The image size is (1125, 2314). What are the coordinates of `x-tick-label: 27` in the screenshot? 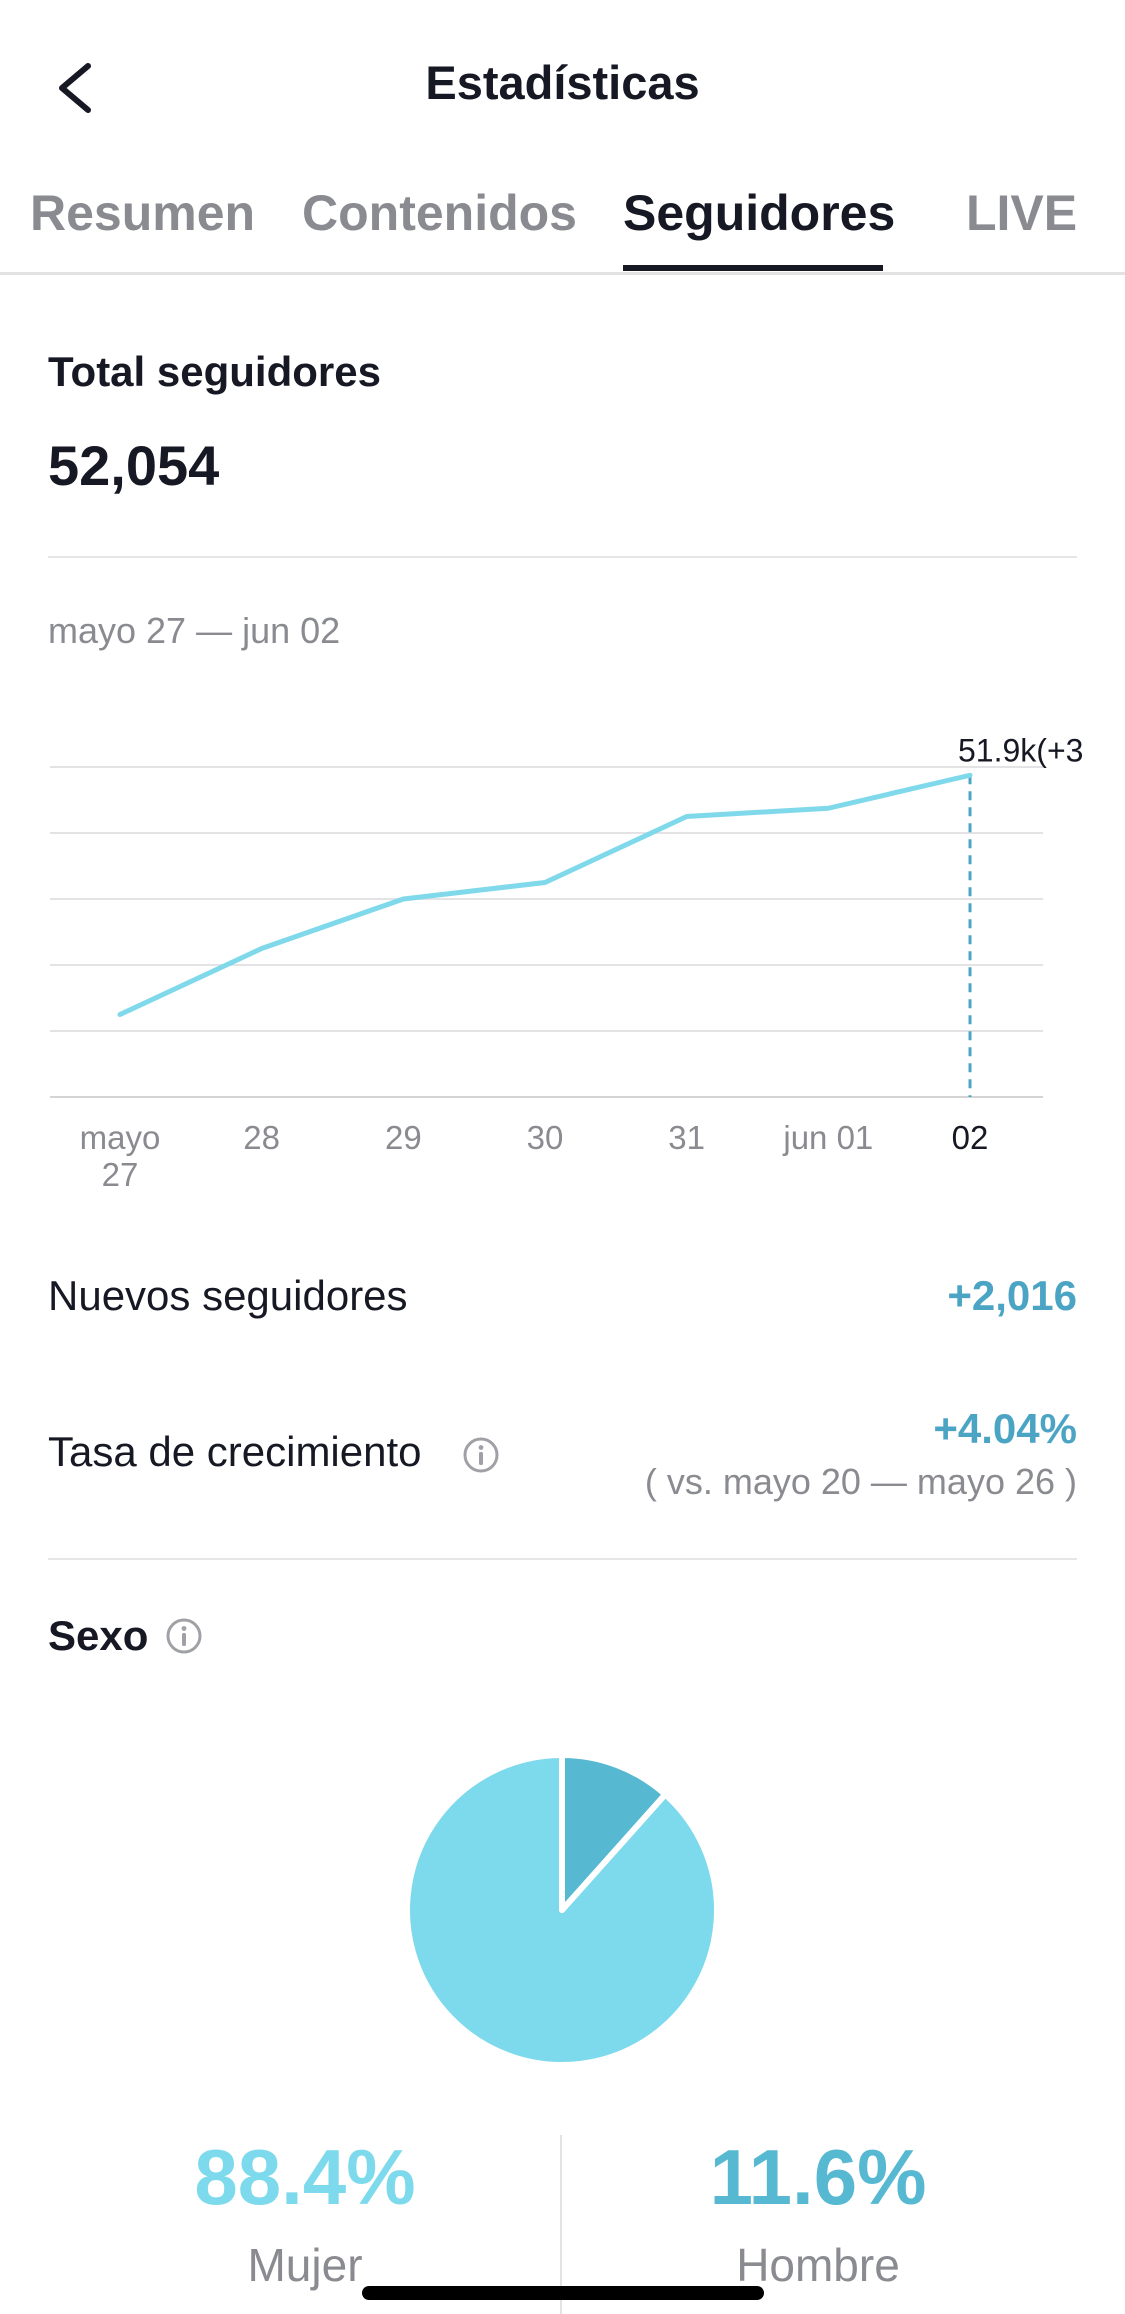 It's located at (120, 1174).